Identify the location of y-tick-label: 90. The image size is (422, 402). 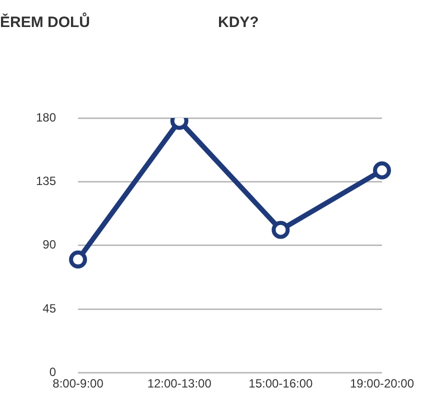
(49, 245).